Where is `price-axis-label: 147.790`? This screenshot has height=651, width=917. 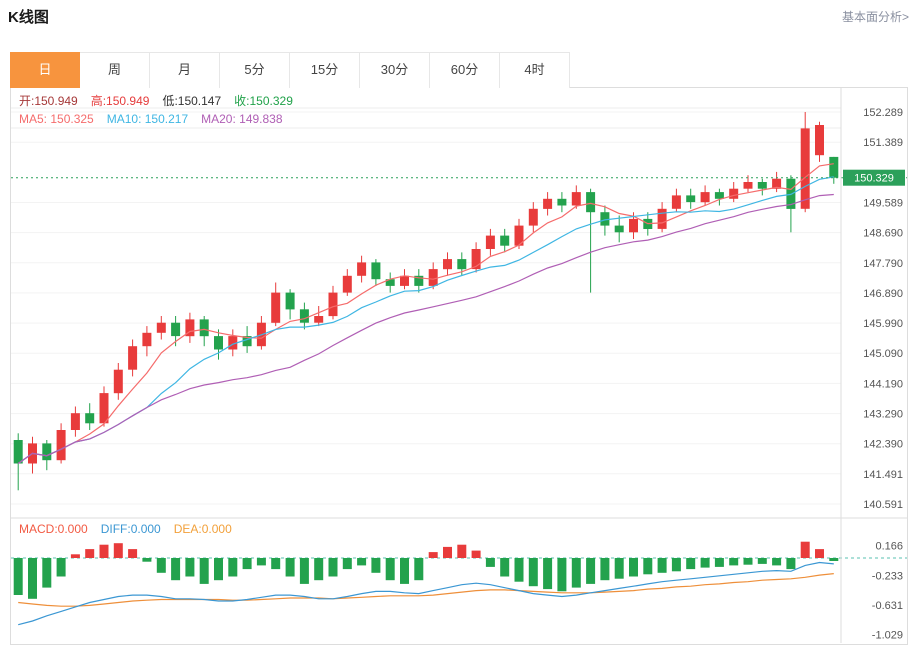
price-axis-label: 147.790 is located at coordinates (883, 264).